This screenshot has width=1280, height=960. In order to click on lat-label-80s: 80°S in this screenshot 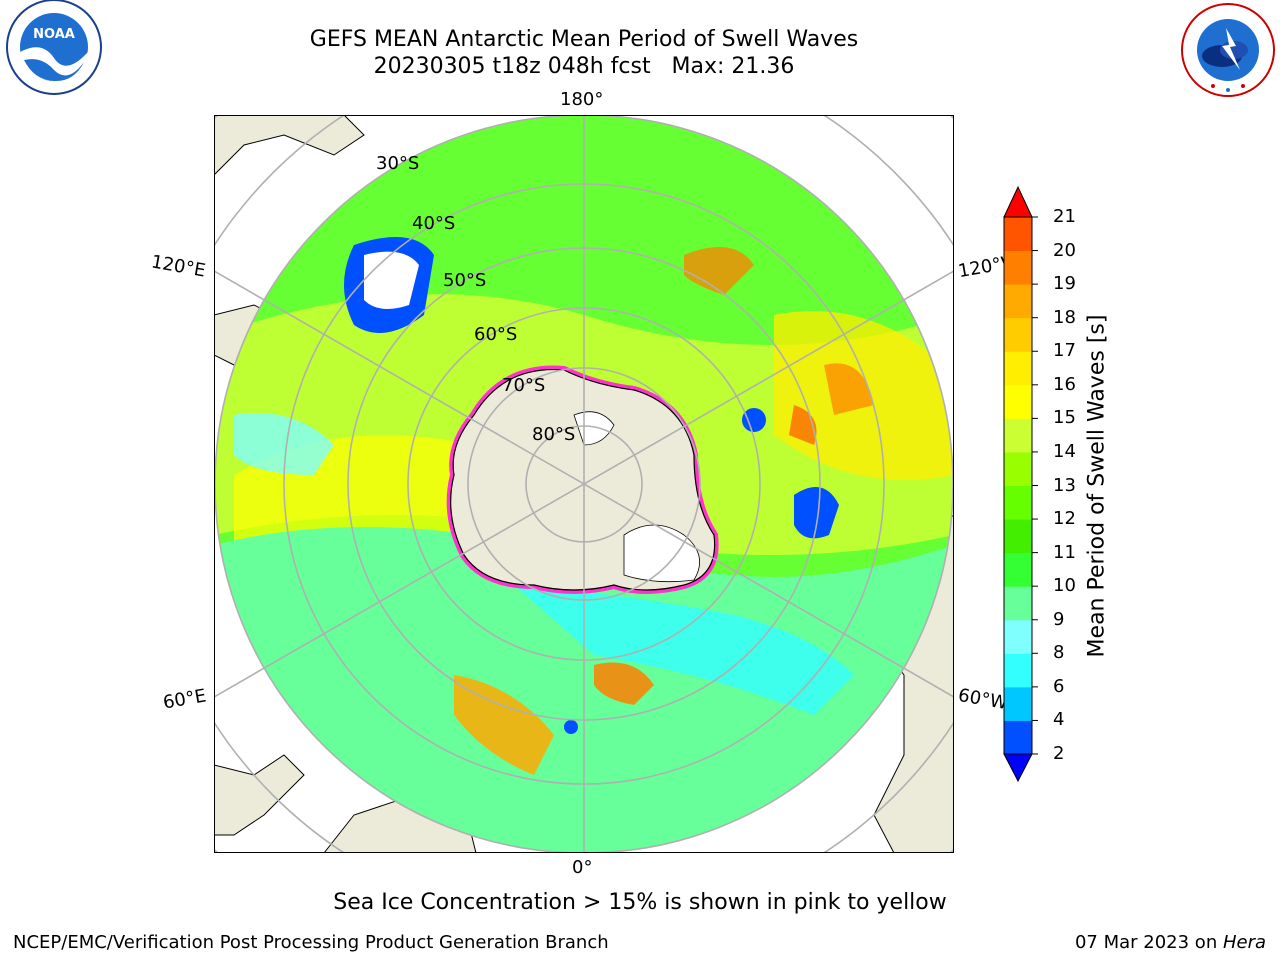, I will do `click(553, 434)`.